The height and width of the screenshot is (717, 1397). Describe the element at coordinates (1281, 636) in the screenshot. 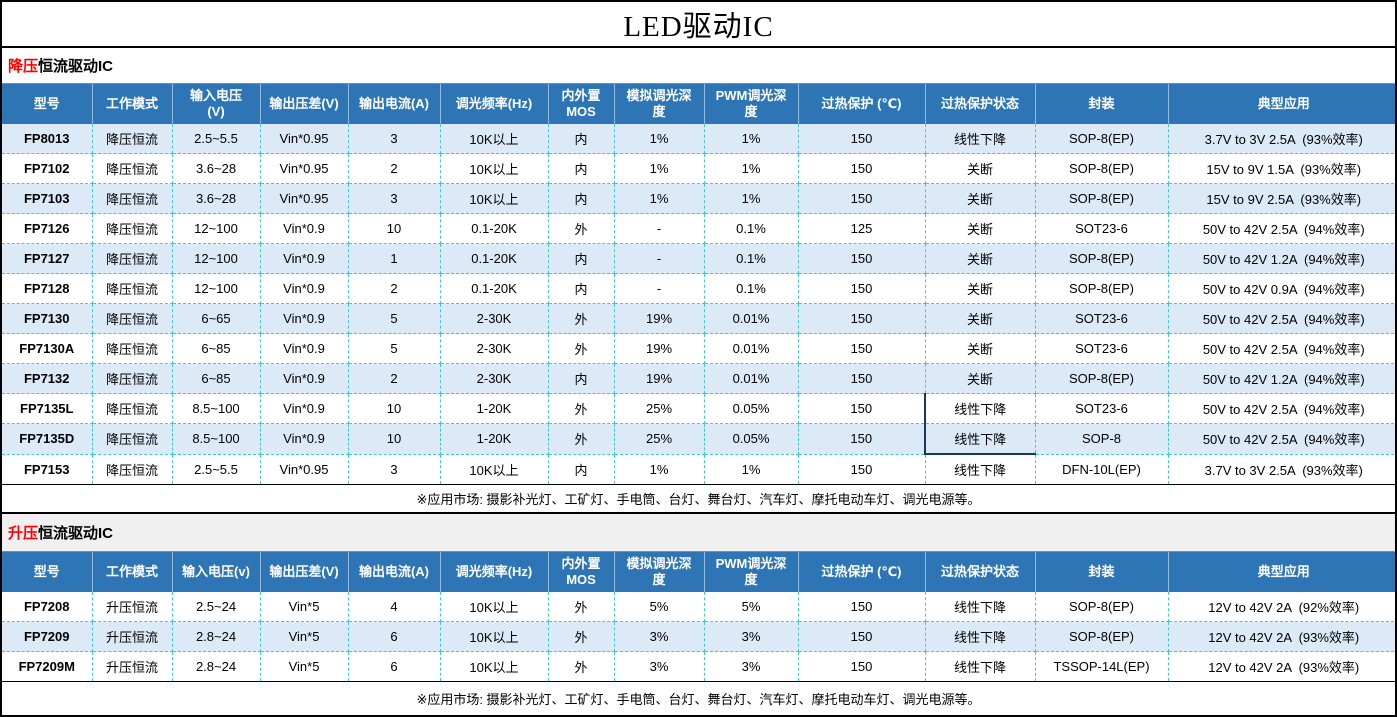

I see `cell: 12V to 42V 2A (93%效率)` at that location.